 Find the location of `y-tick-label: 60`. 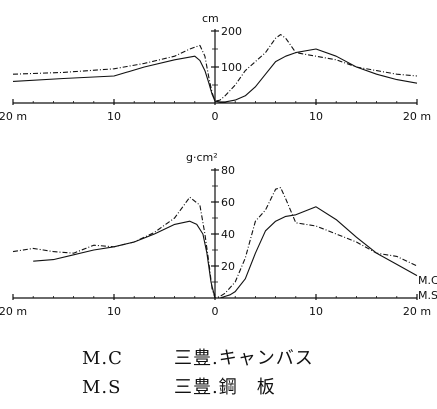

y-tick-label: 60 is located at coordinates (228, 202).